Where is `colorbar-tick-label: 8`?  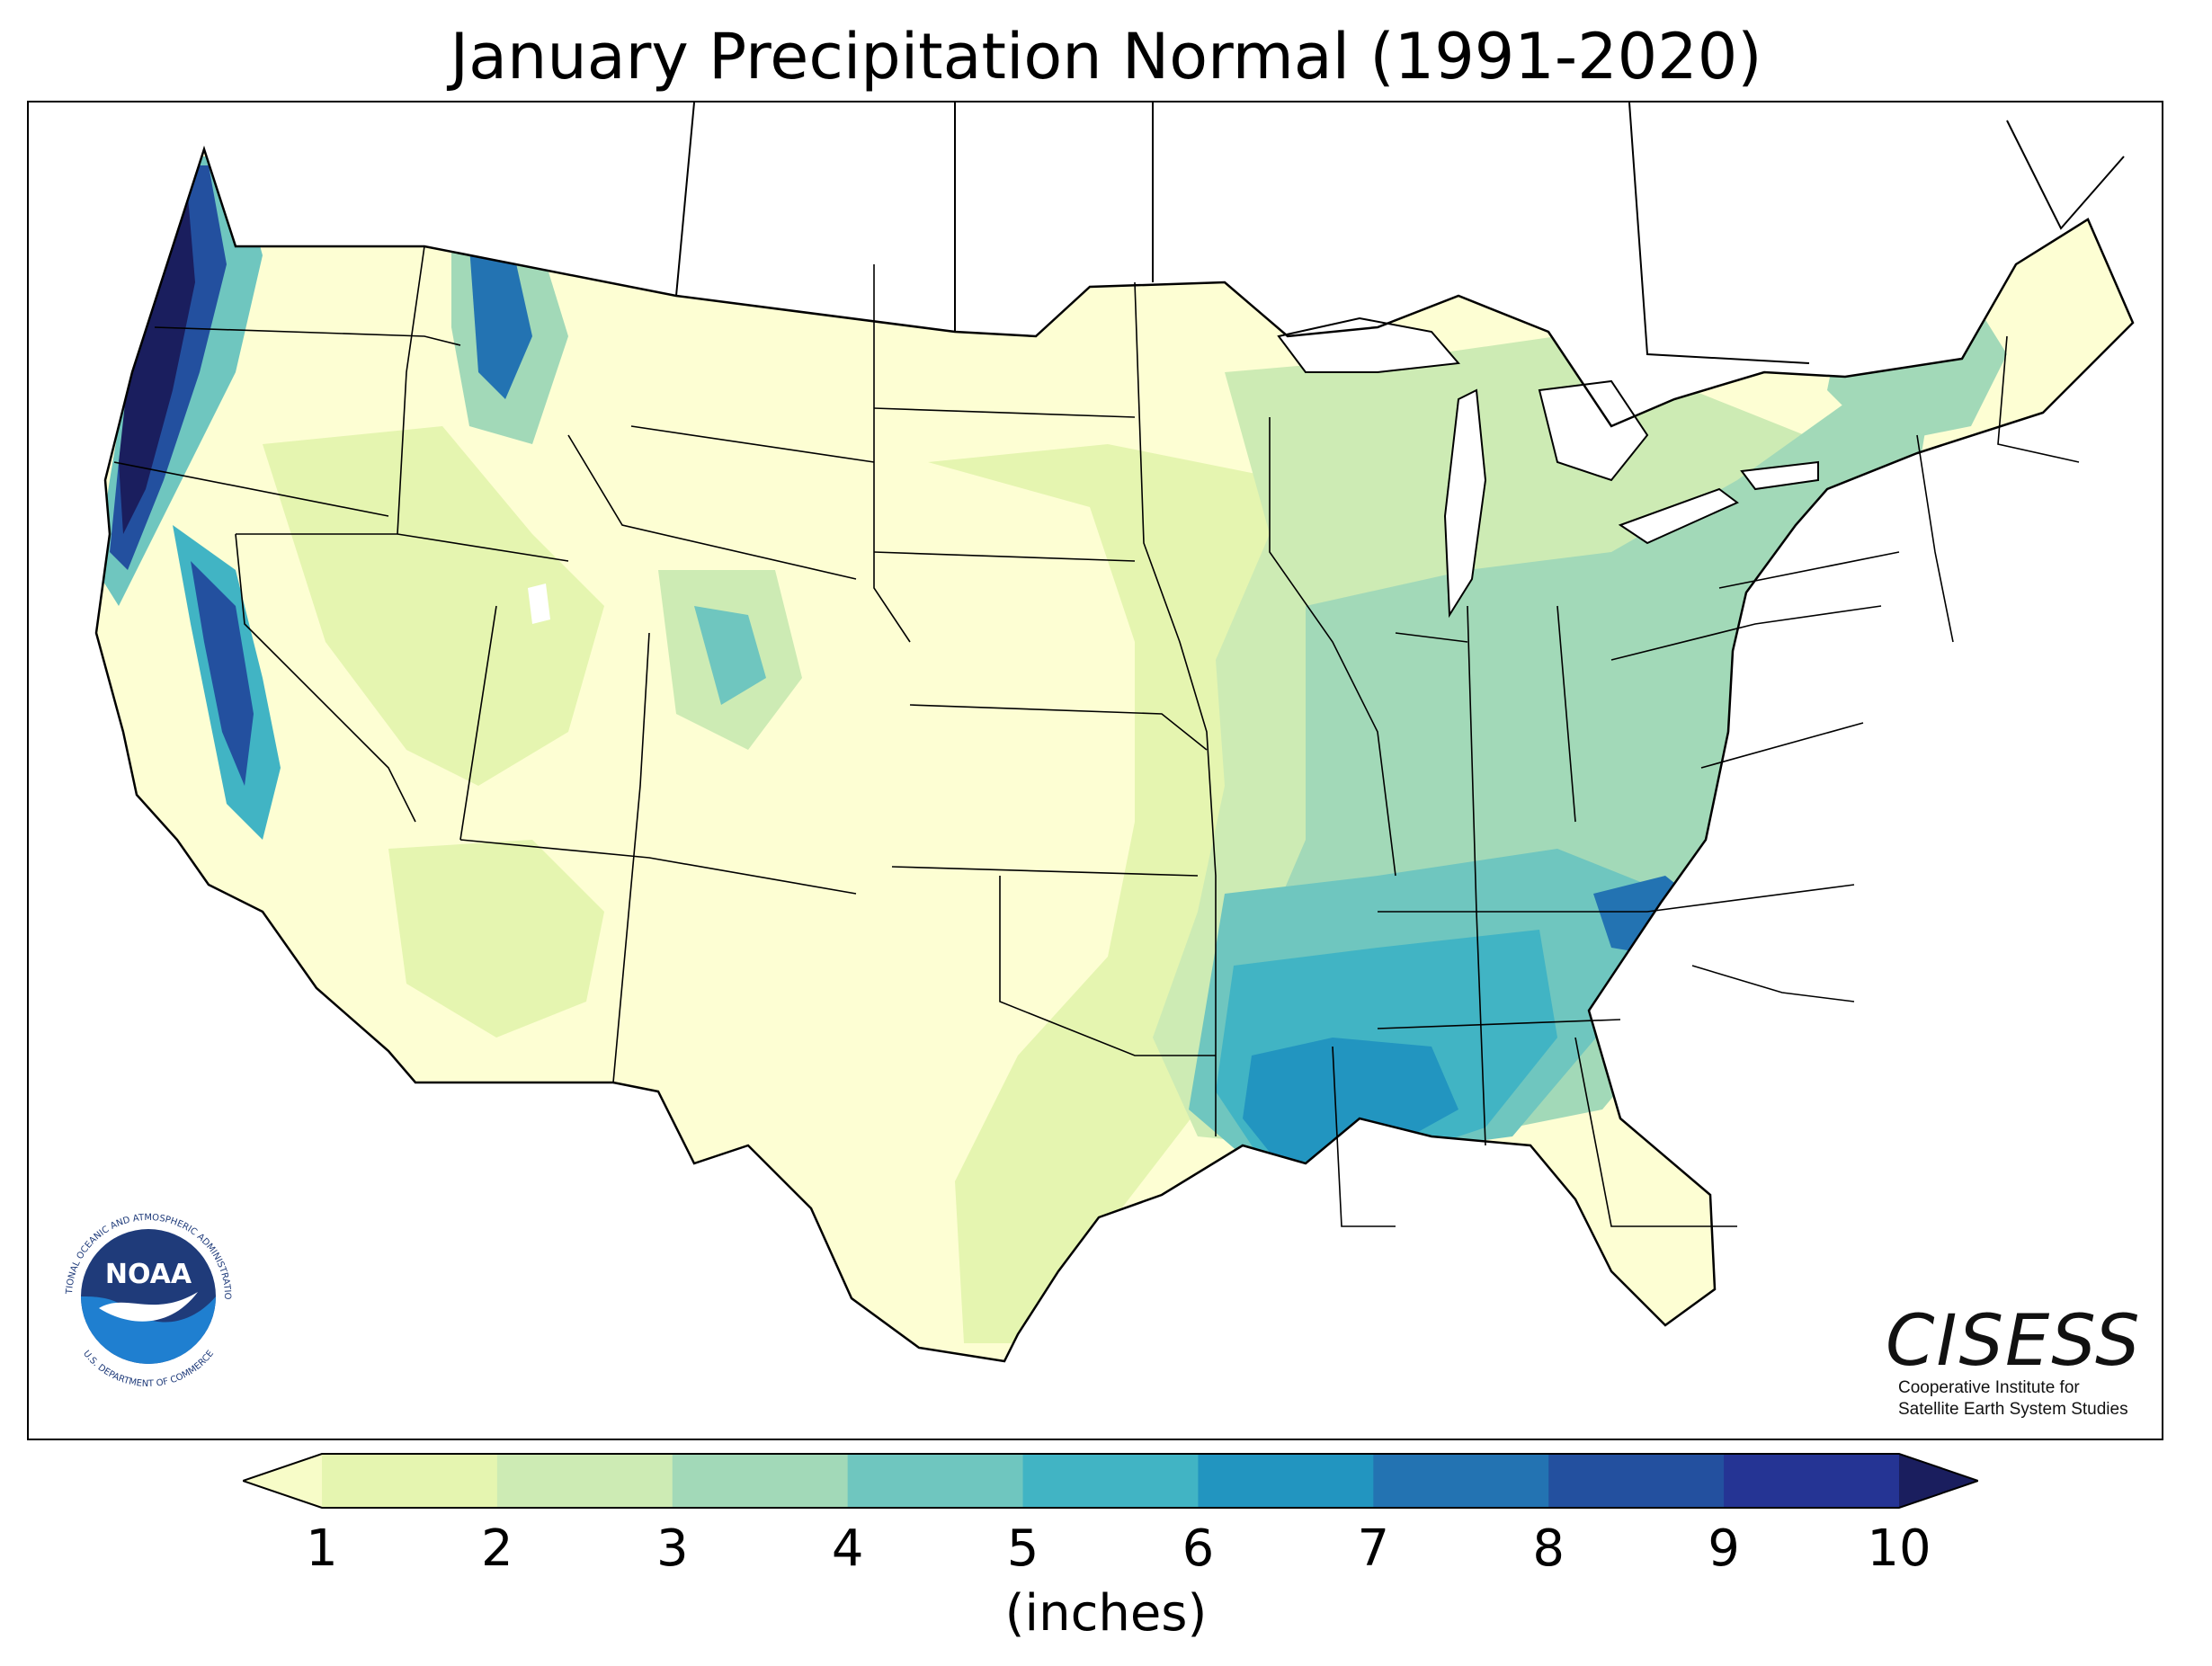
colorbar-tick-label: 8 is located at coordinates (1548, 1548).